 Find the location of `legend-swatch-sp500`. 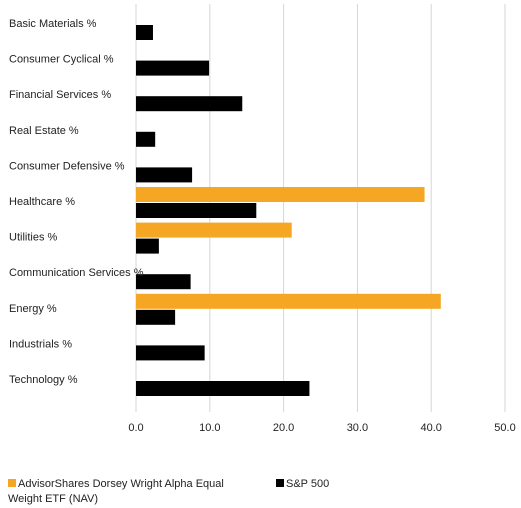

legend-swatch-sp500 is located at coordinates (280, 483).